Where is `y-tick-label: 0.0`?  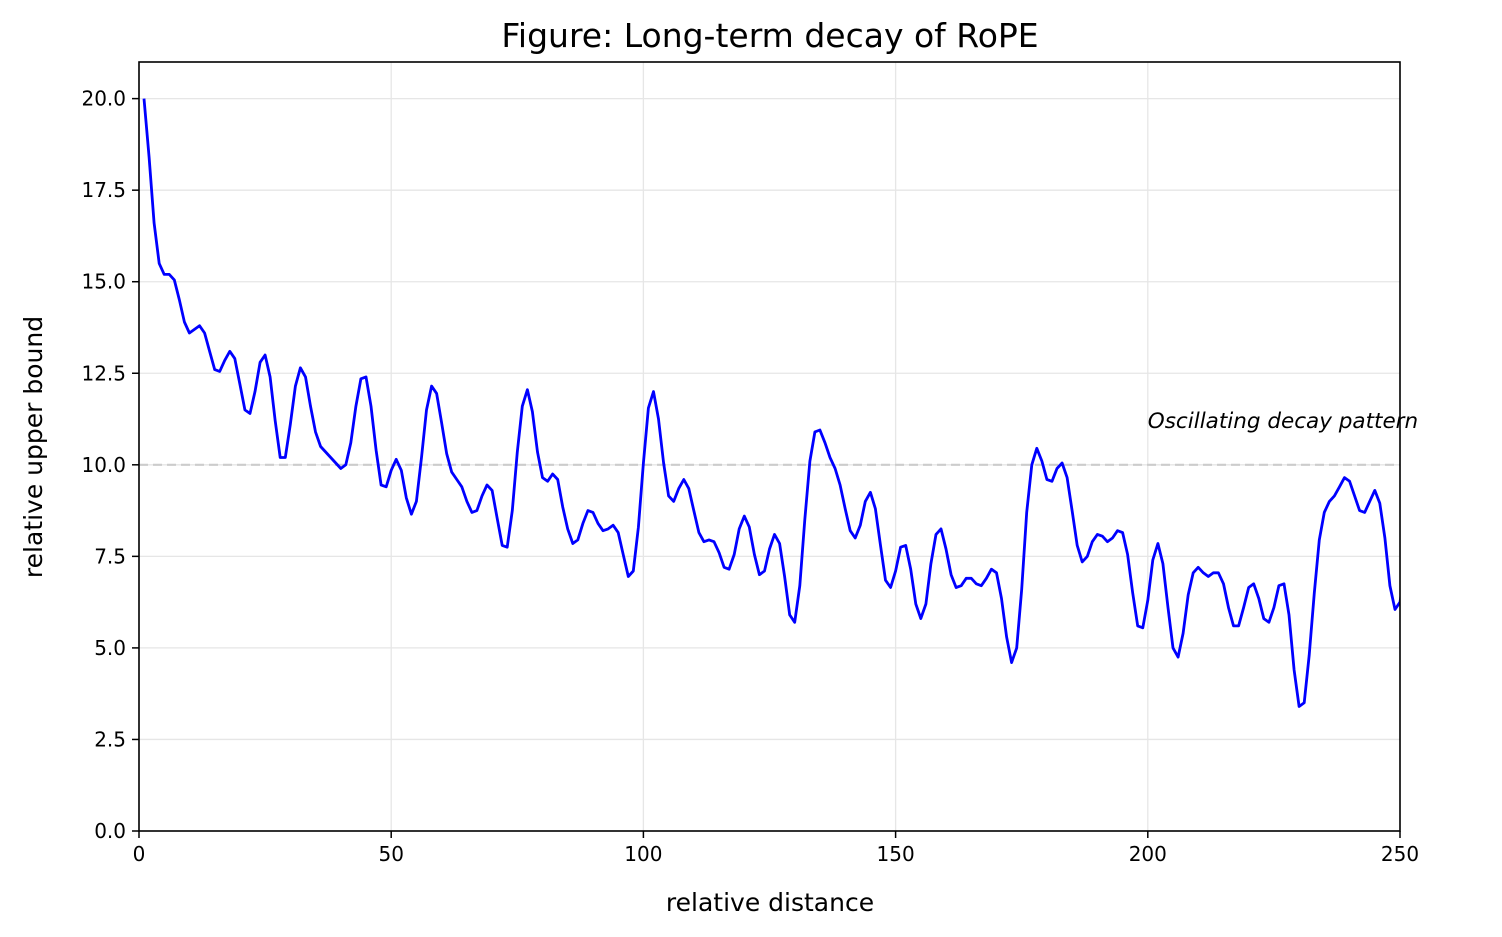
y-tick-label: 0.0 is located at coordinates (110, 831).